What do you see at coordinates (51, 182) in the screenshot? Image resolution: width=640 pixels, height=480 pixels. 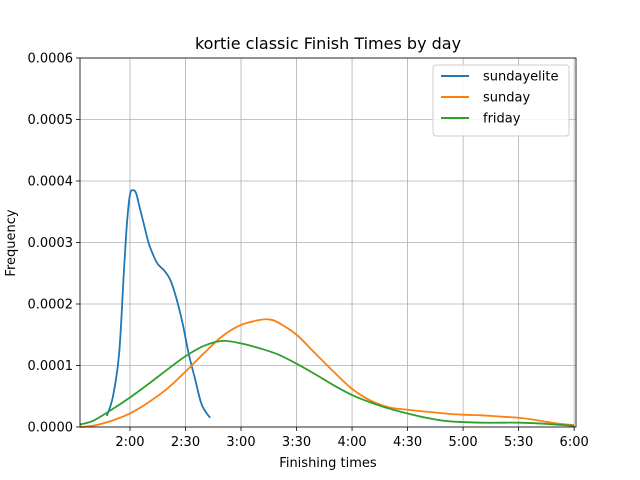 I see `y-tick-label: 0.0004` at bounding box center [51, 182].